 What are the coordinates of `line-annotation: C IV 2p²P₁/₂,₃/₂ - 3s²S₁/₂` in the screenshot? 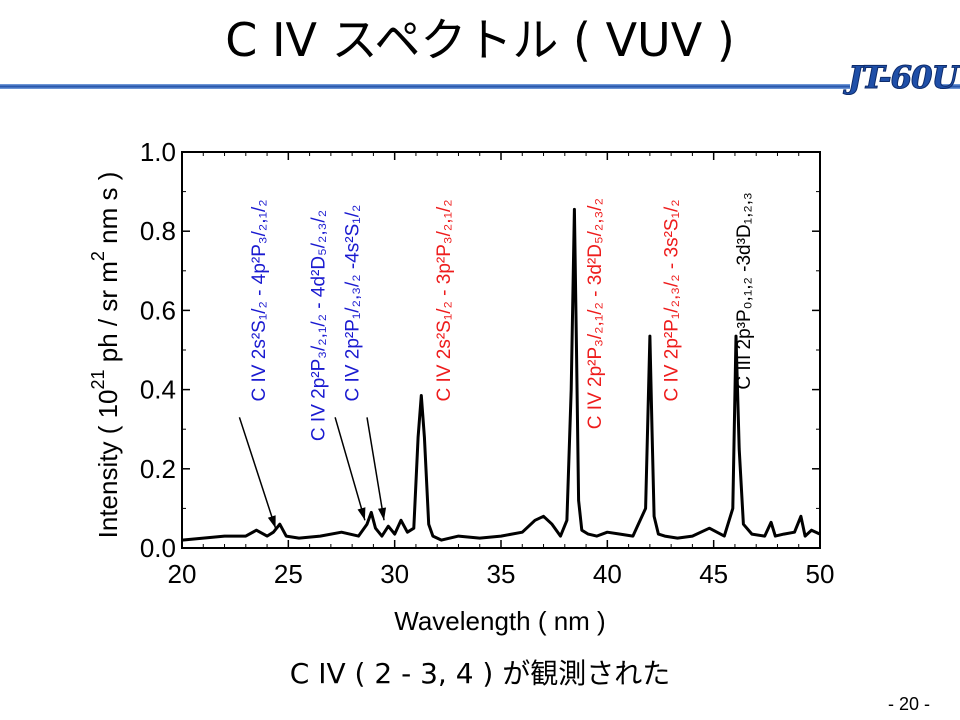 It's located at (672, 300).